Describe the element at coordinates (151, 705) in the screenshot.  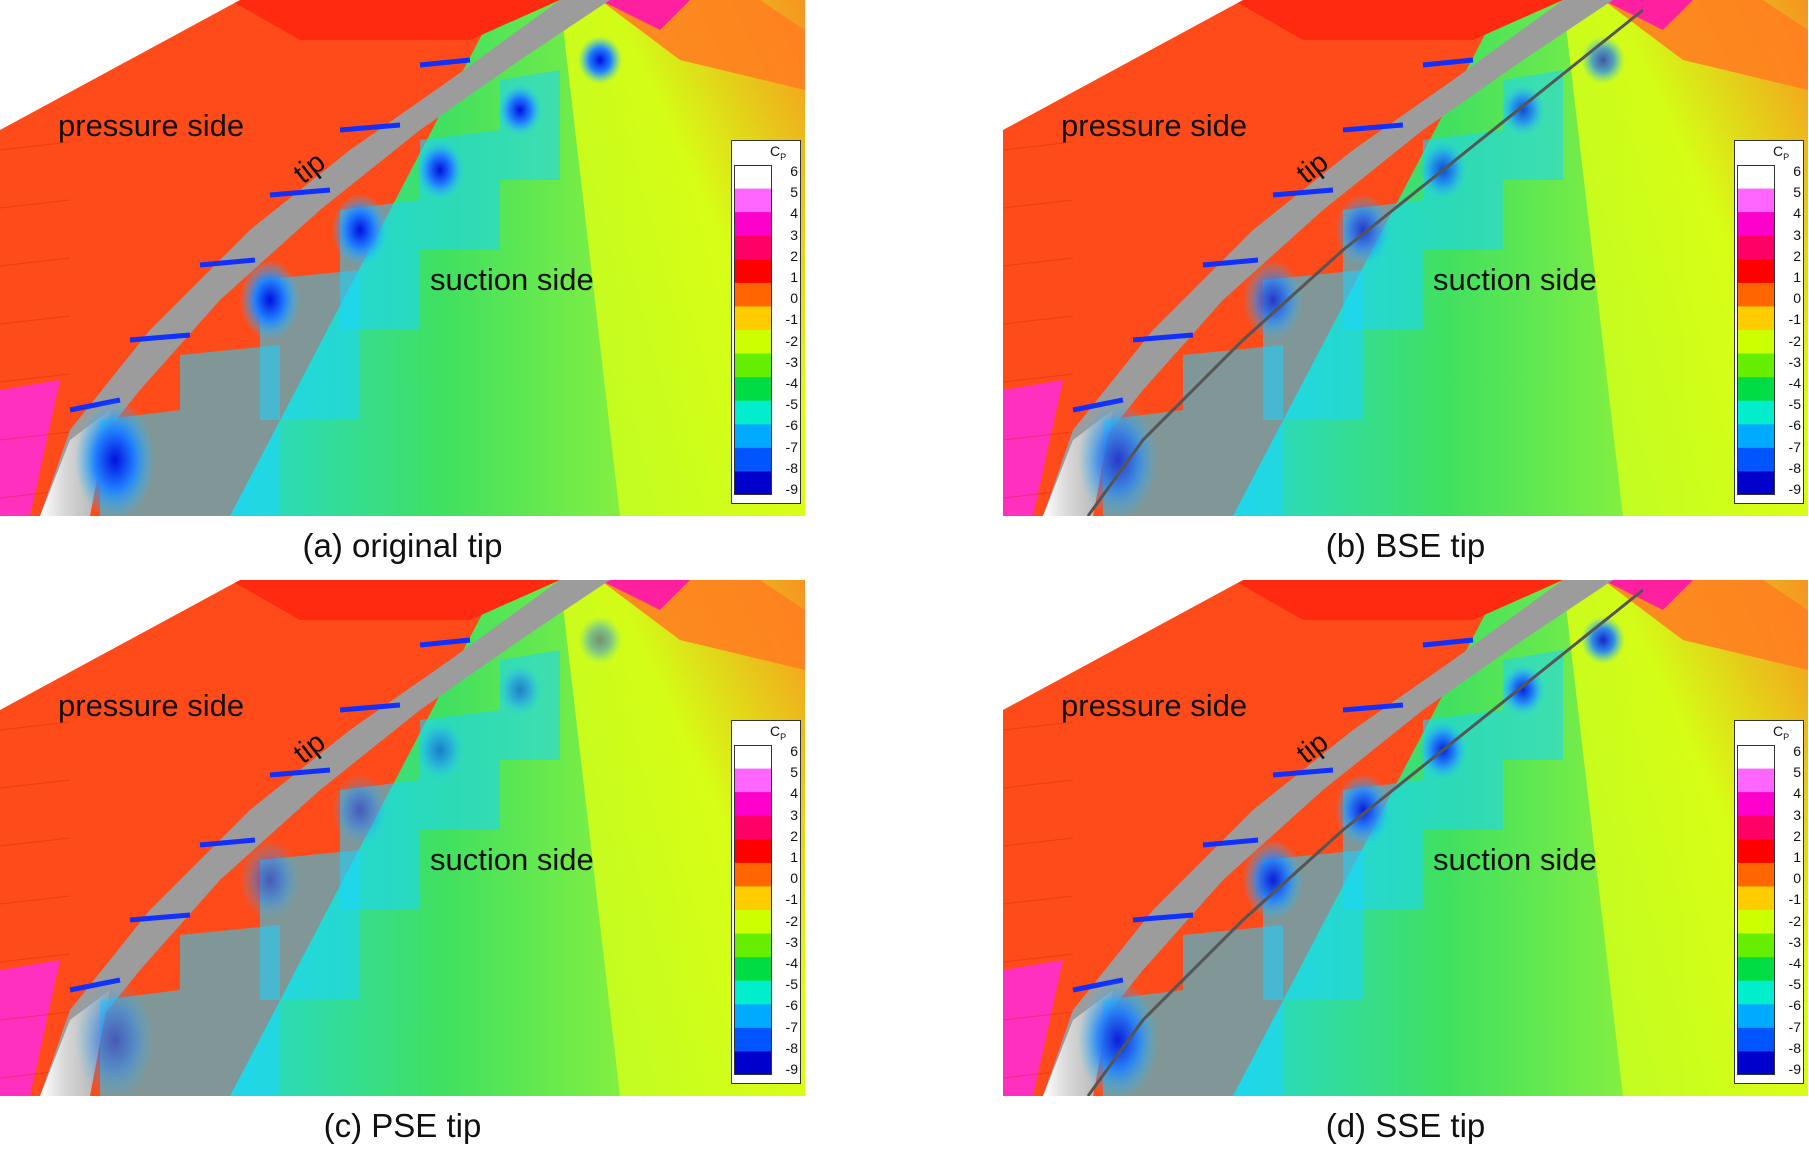
I see `pressure-side-label: pressure side` at that location.